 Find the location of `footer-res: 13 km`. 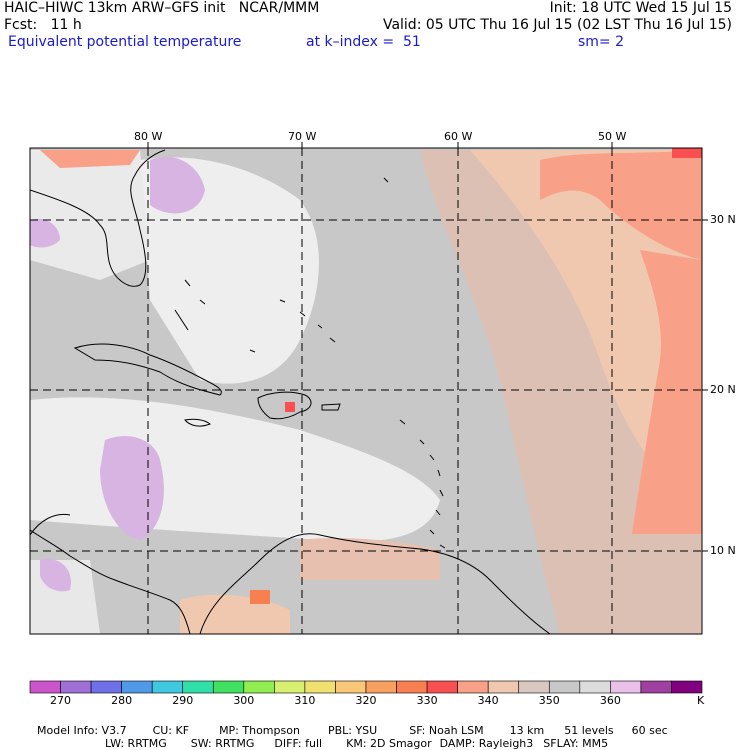

footer-res: 13 km is located at coordinates (527, 730).